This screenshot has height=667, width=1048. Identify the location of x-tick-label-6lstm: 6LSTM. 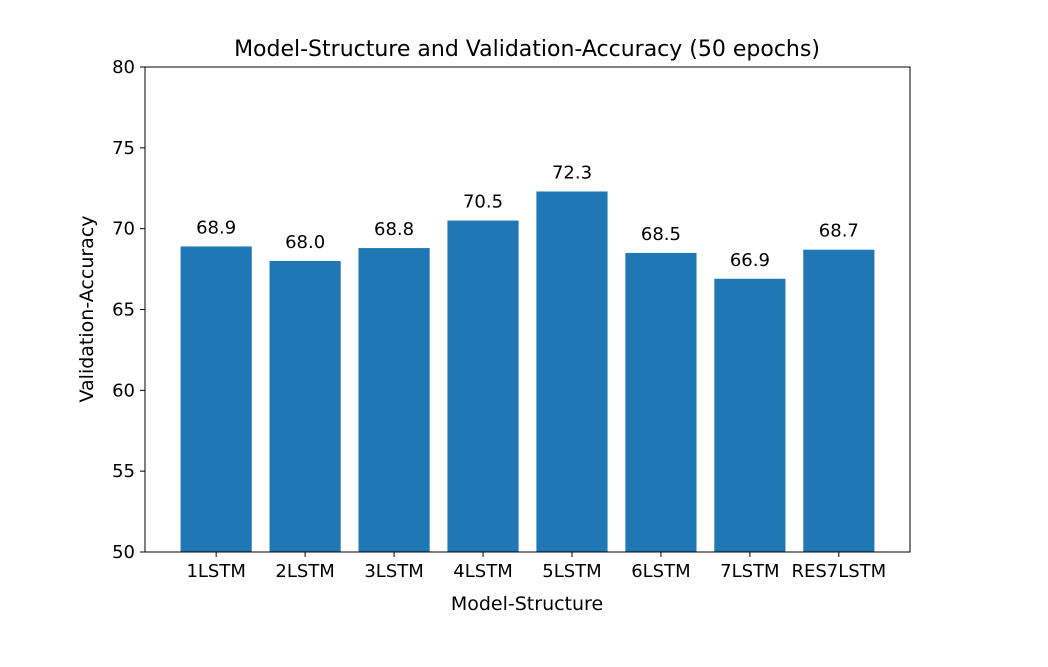
(660, 571).